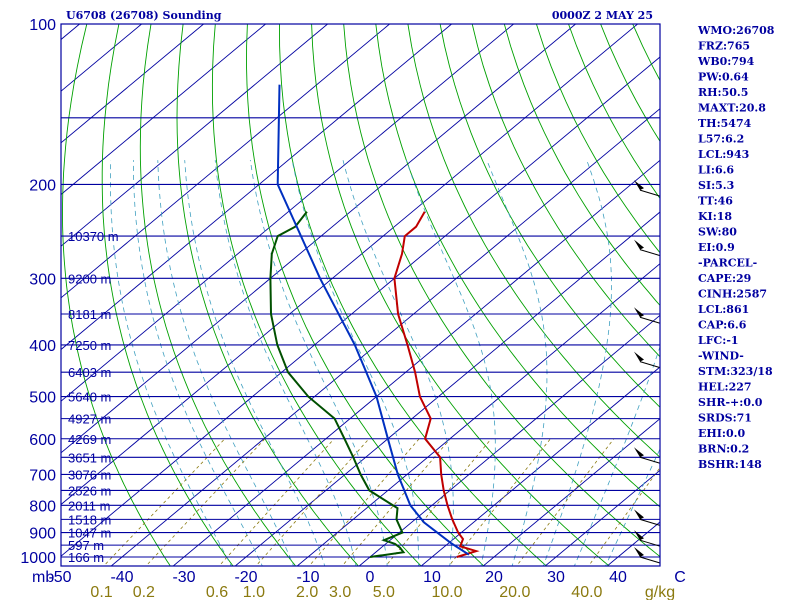  Describe the element at coordinates (42, 506) in the screenshot. I see `pressure-label: 800` at that location.